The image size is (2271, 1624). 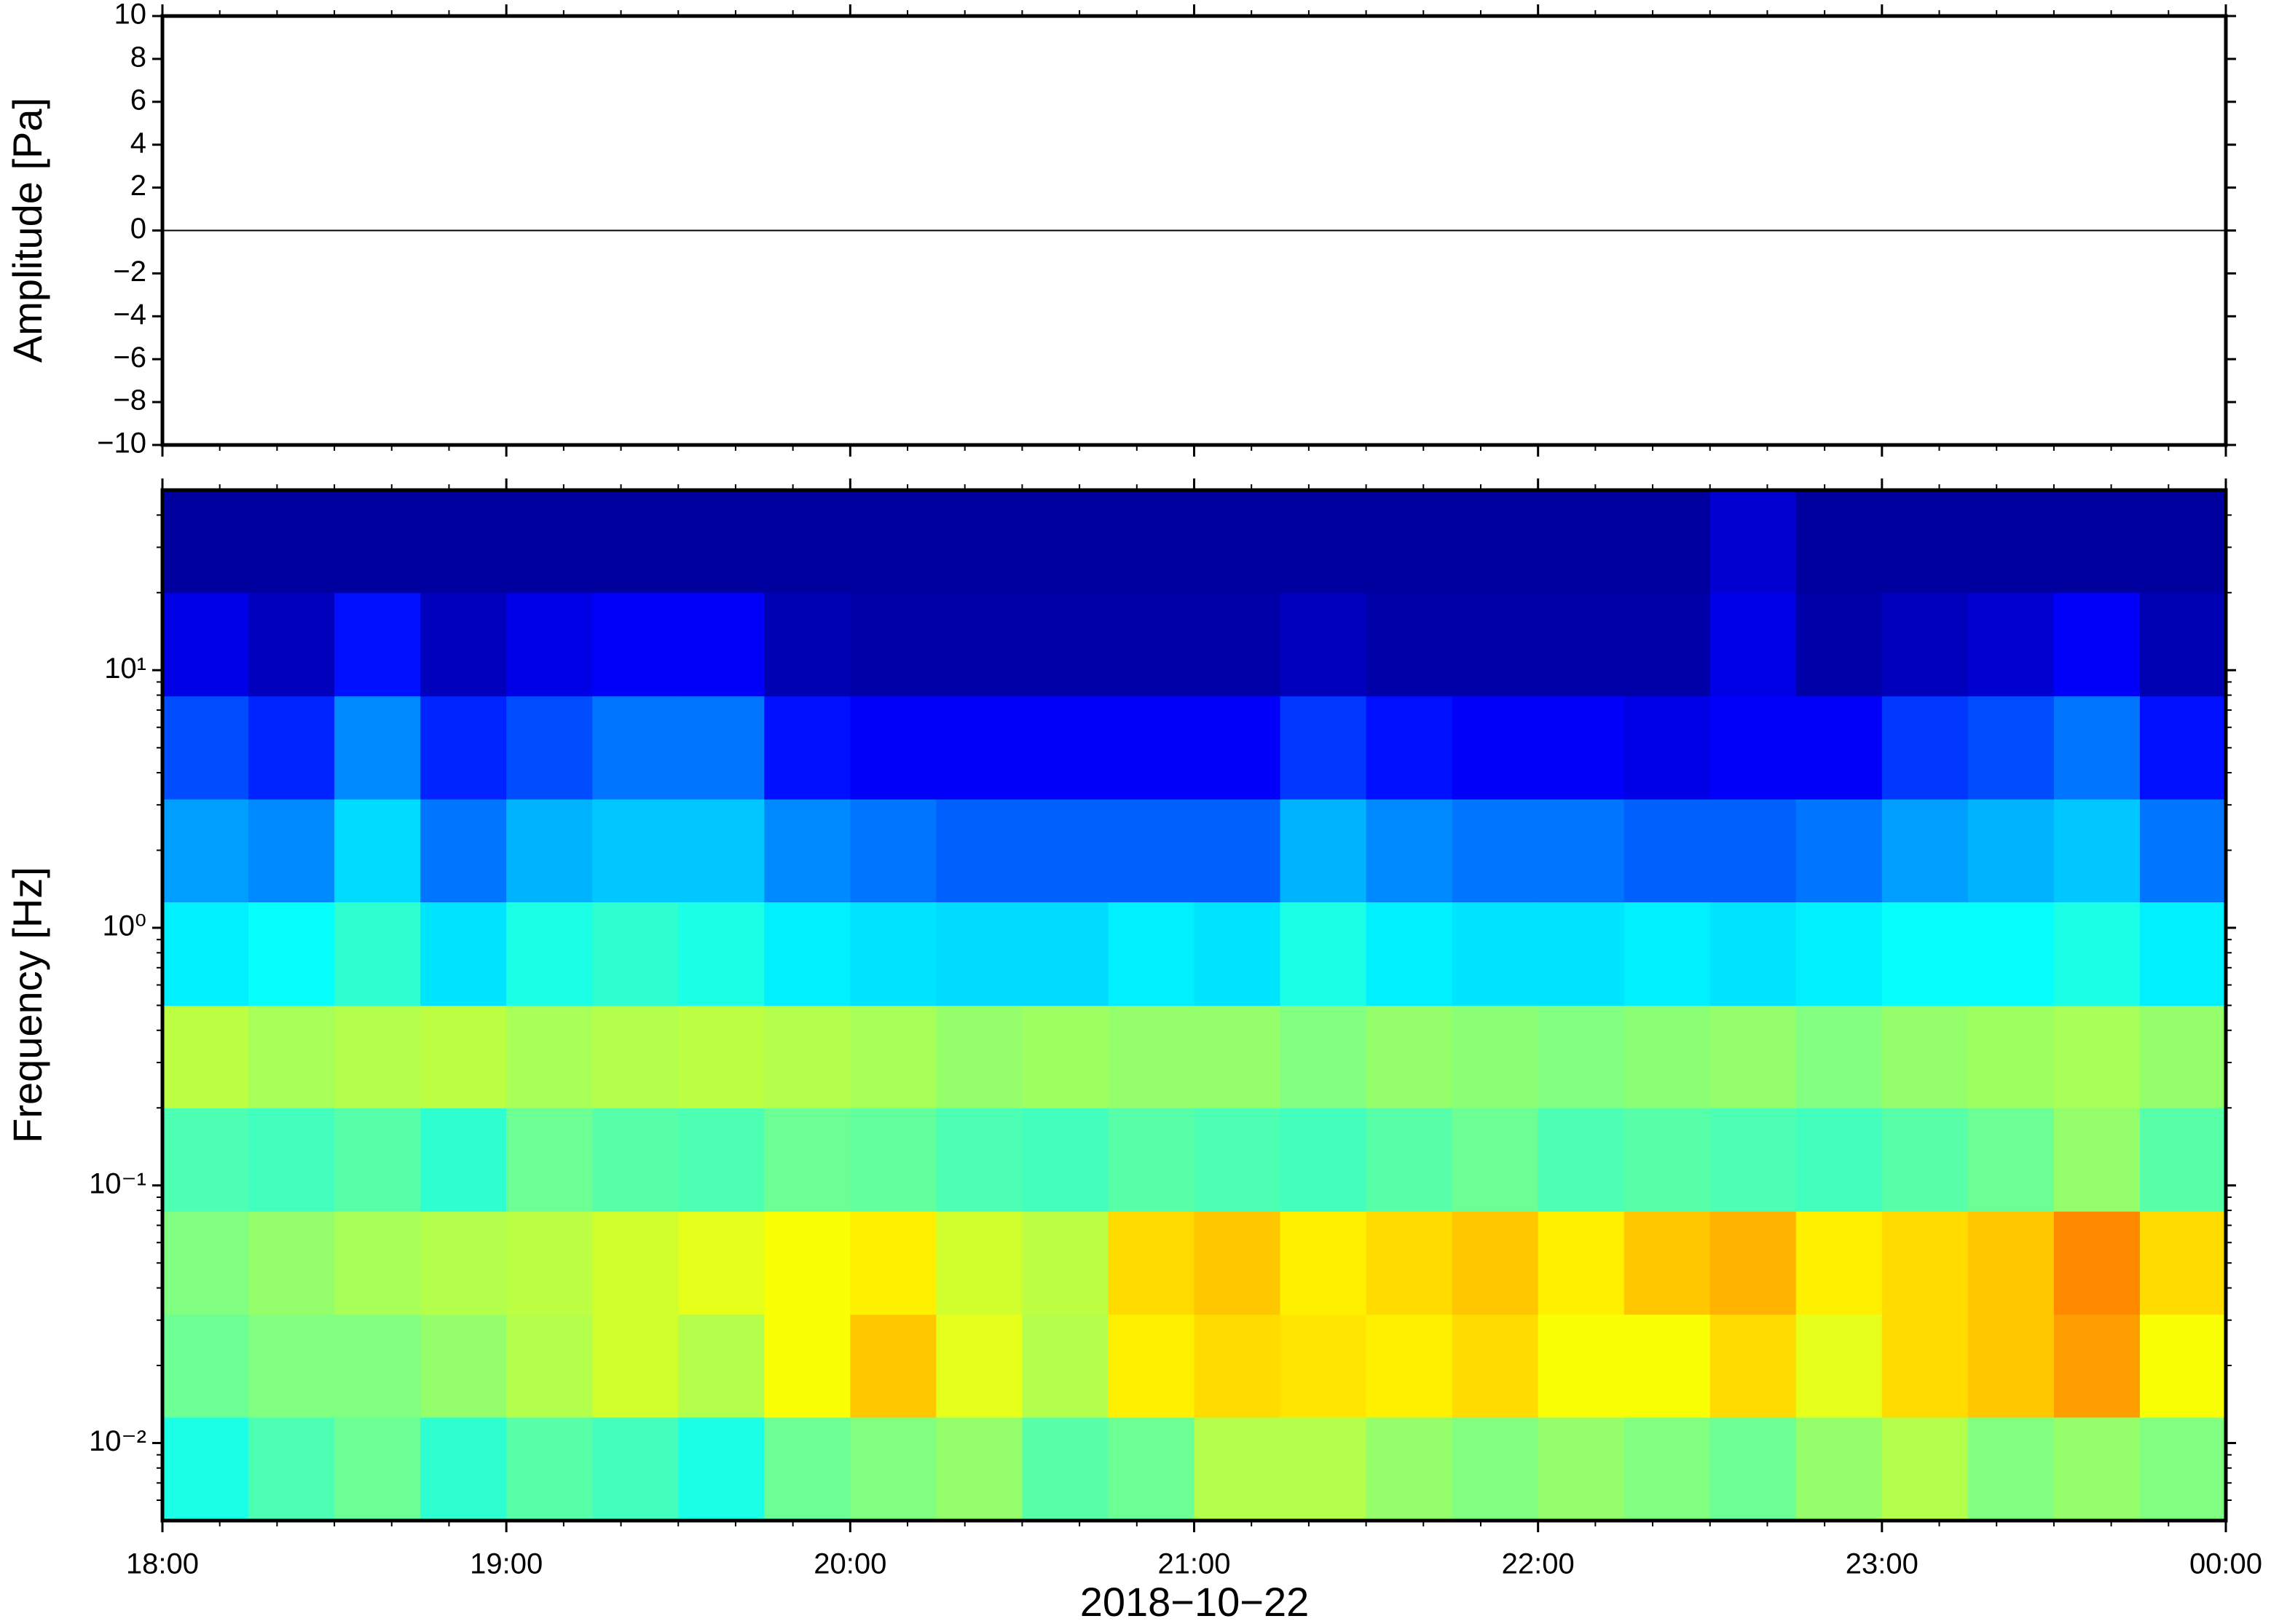 What do you see at coordinates (124, 926) in the screenshot?
I see `y-tick-label: 10⁰` at bounding box center [124, 926].